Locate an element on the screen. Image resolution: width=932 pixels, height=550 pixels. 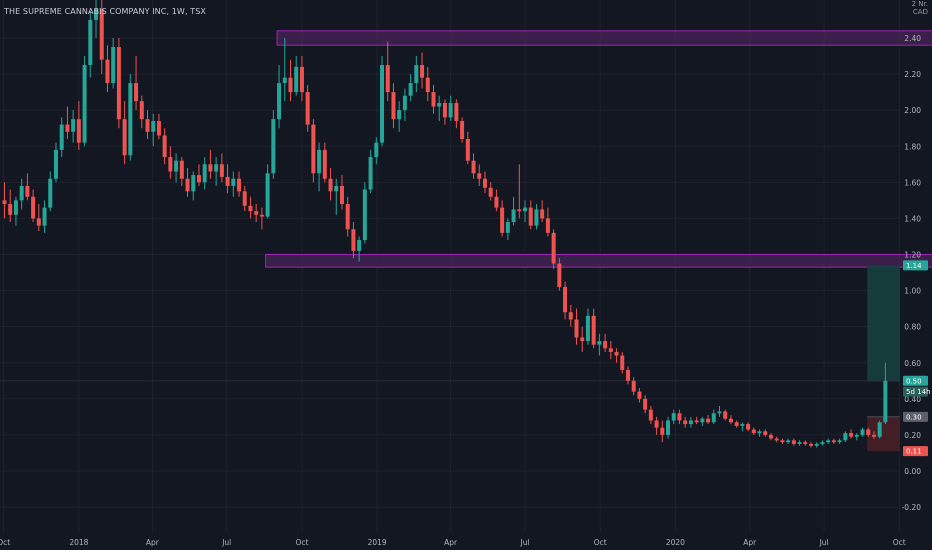
price-label-text: 1.14 is located at coordinates (914, 266).